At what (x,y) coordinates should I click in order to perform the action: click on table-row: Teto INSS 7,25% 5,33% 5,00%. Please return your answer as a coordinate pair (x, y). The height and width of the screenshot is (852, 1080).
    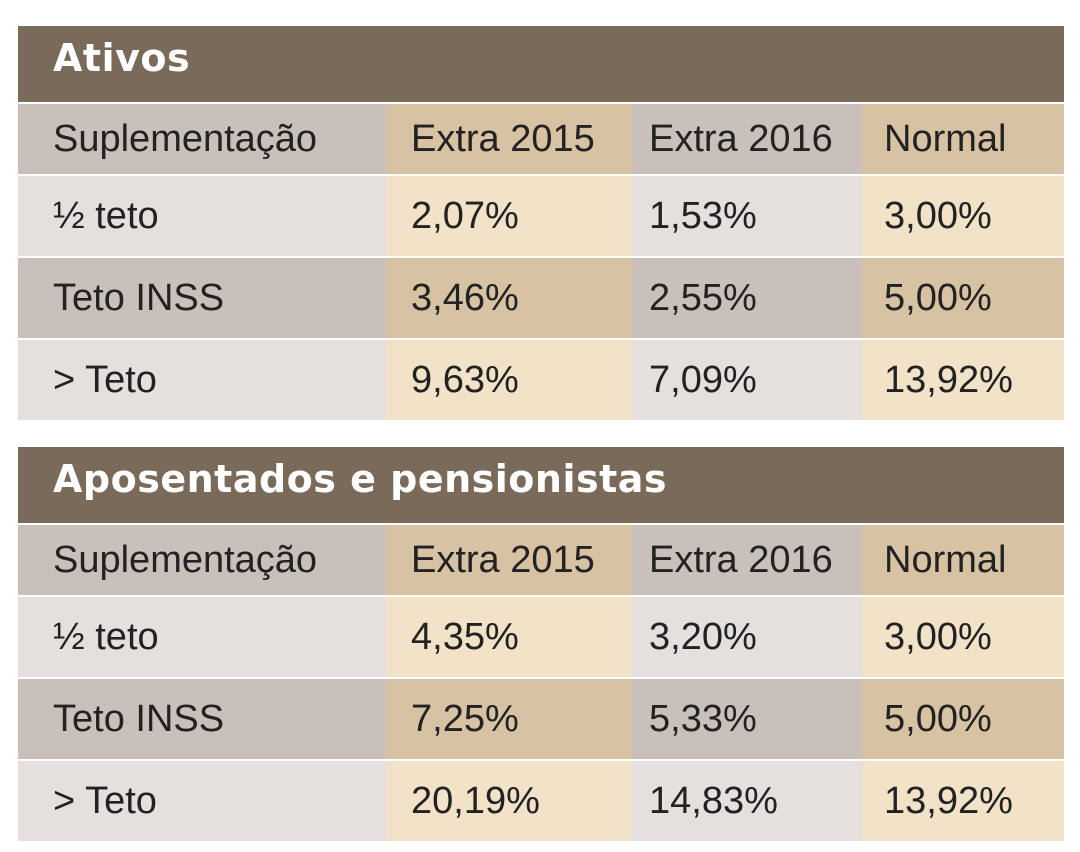
    Looking at the image, I should click on (541, 718).